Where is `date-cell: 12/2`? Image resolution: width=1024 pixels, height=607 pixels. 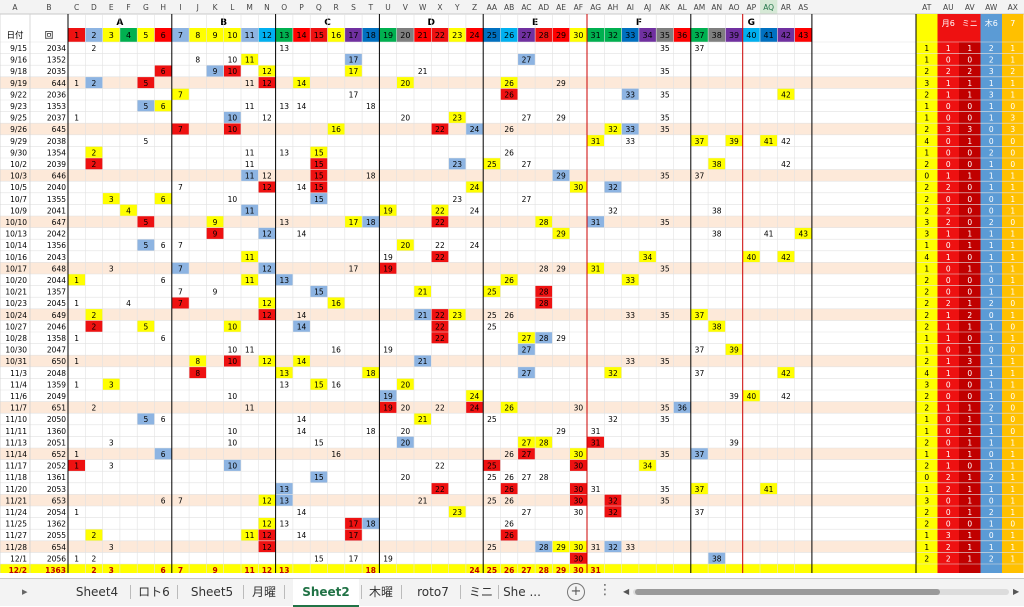 date-cell: 12/2 is located at coordinates (18, 569).